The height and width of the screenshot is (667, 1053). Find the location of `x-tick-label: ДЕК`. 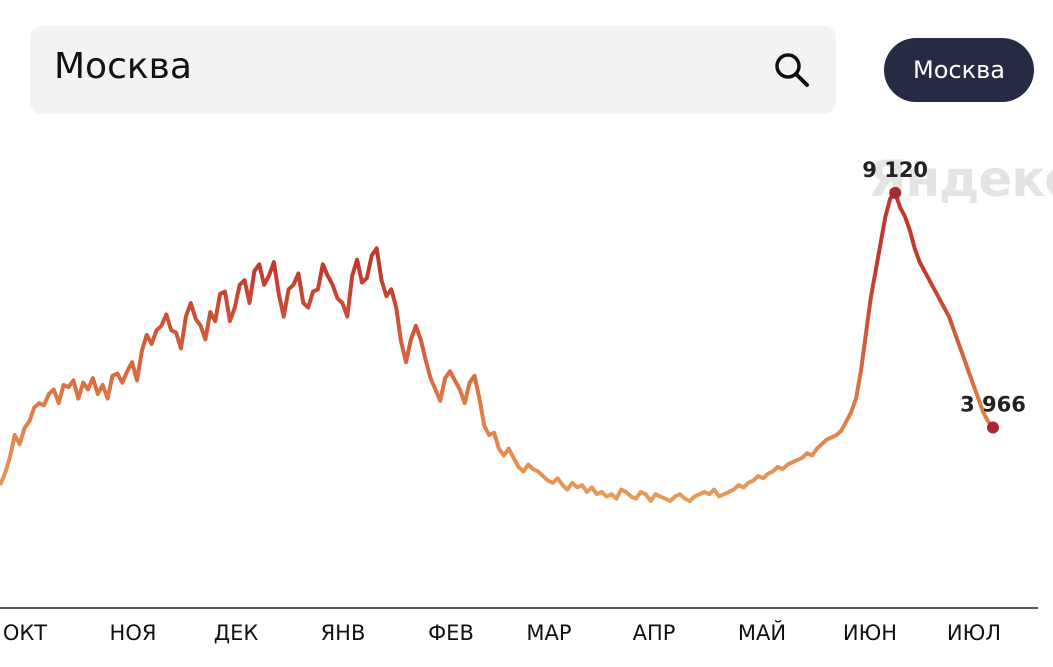

x-tick-label: ДЕК is located at coordinates (236, 633).